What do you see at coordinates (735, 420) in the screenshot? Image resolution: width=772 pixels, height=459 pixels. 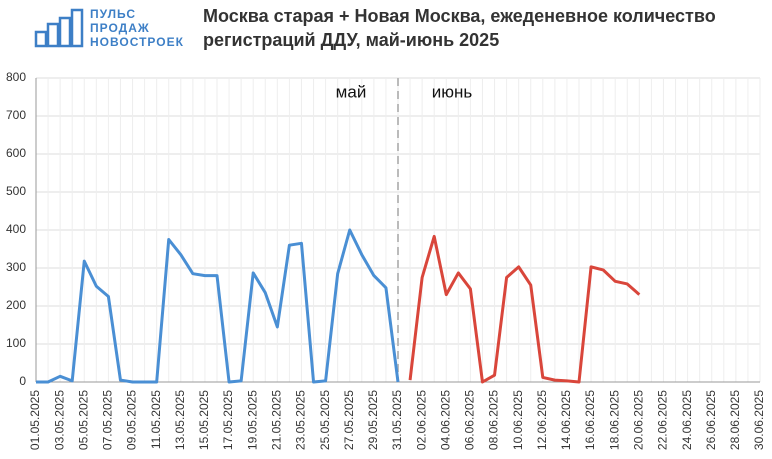 I see `x-tick-label: 28.06.2025` at bounding box center [735, 420].